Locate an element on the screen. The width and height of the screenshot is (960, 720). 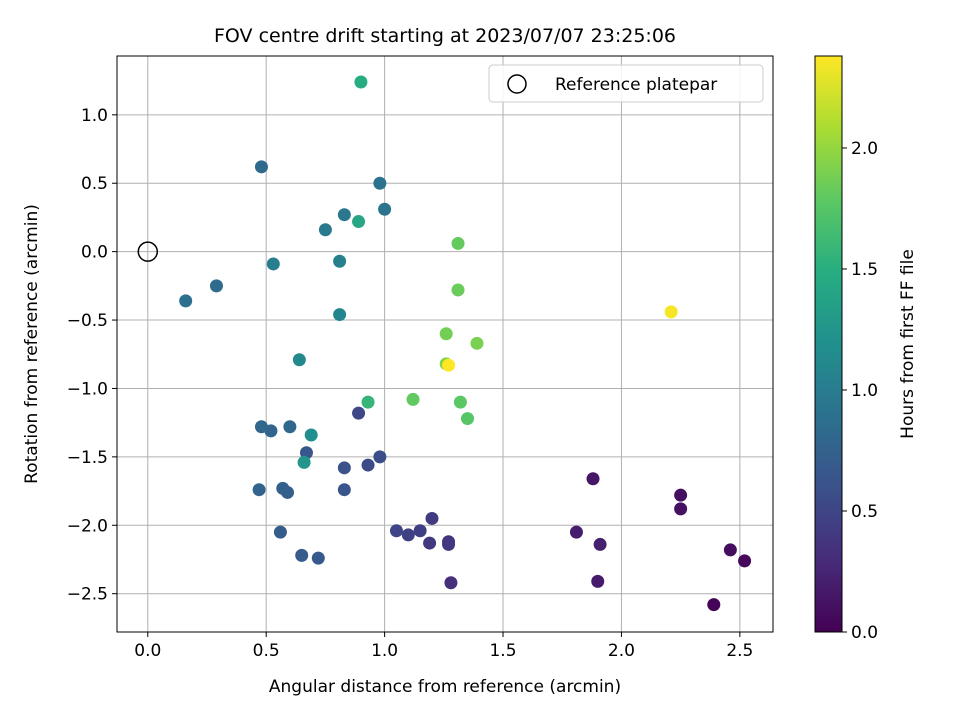
y-tick-label: −0.5 is located at coordinates (87, 321).